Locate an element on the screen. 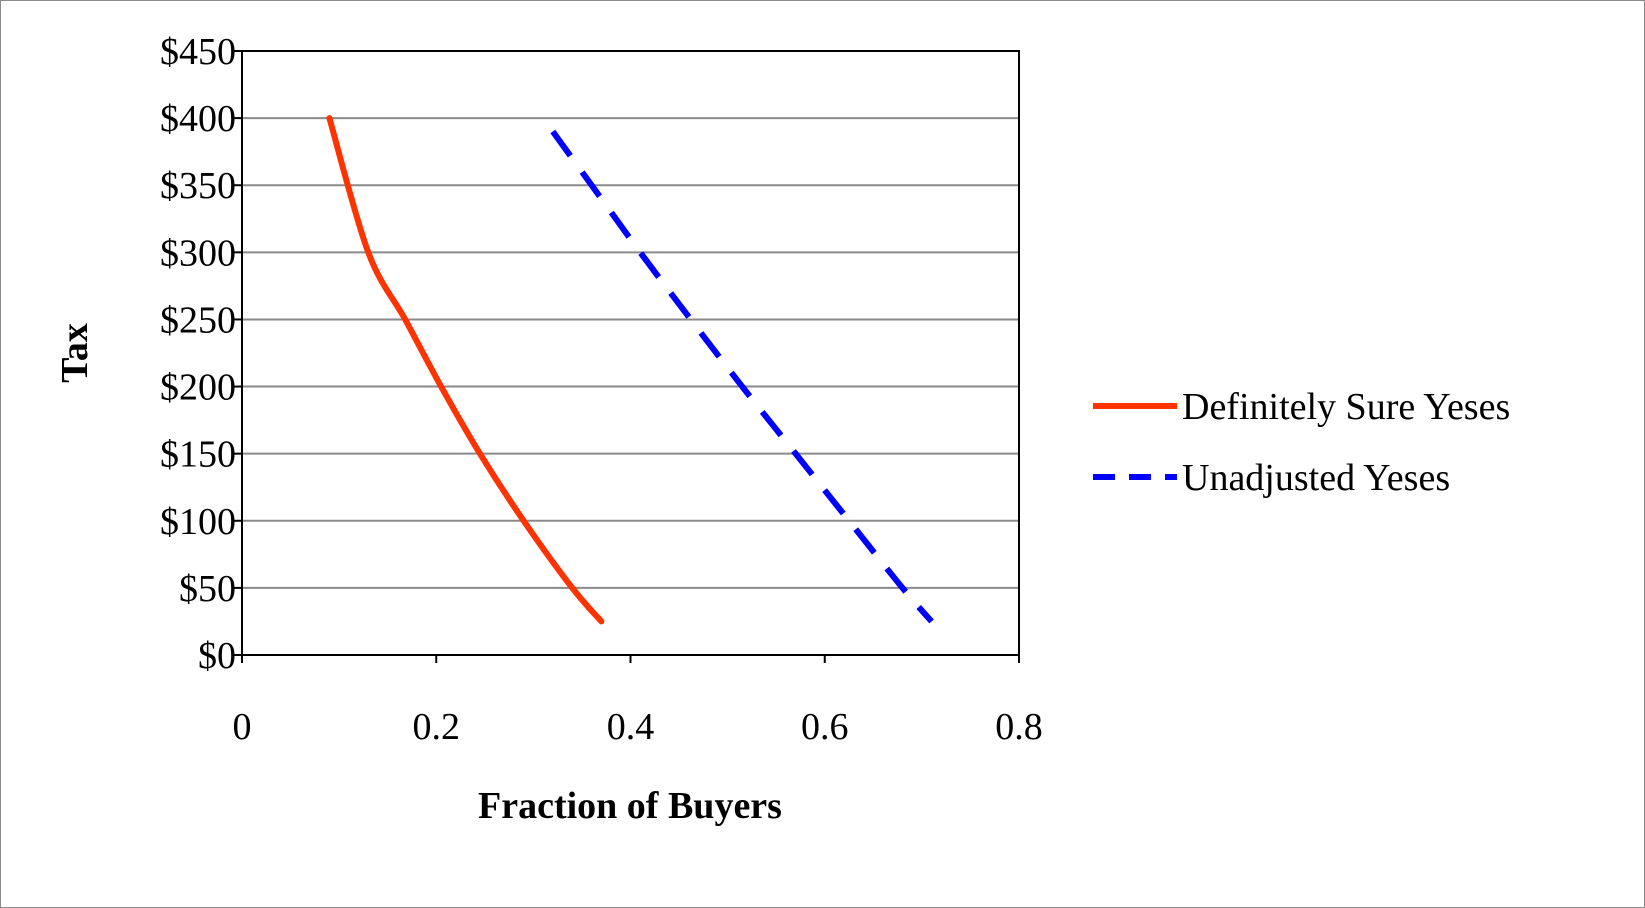 This screenshot has height=908, width=1645. x-tick-label: 0.4 is located at coordinates (631, 727).